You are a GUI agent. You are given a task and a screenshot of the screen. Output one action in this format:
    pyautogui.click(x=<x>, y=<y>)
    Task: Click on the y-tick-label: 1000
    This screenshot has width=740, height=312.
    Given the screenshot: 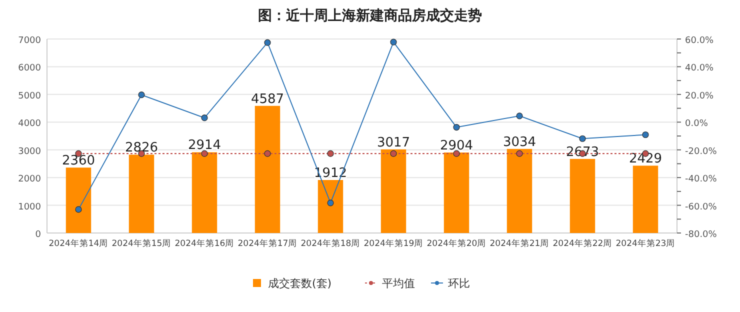 What is the action you would take?
    pyautogui.click(x=30, y=207)
    